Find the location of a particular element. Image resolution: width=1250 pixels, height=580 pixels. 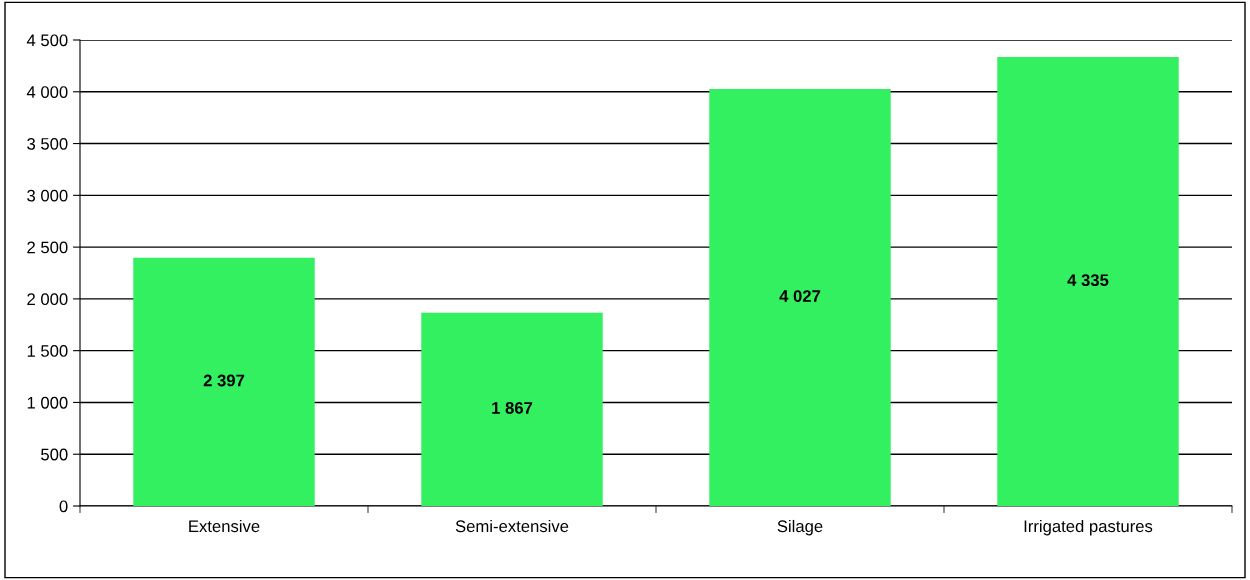

y-tick-label: 4 000 is located at coordinates (47, 92).